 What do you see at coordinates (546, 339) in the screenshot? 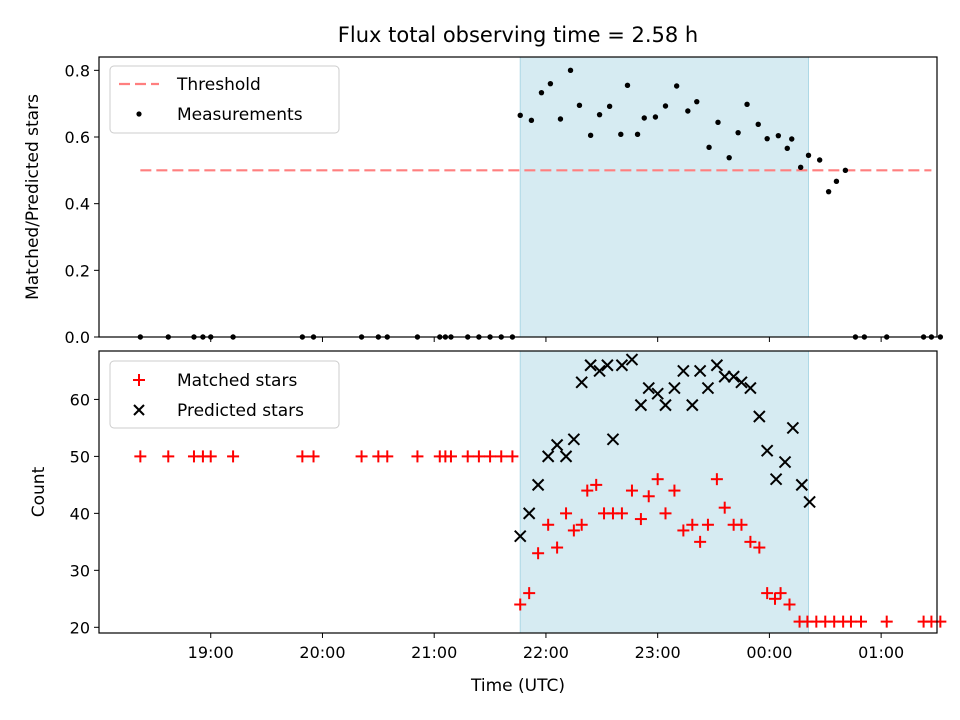
I see `top-x-ticks` at bounding box center [546, 339].